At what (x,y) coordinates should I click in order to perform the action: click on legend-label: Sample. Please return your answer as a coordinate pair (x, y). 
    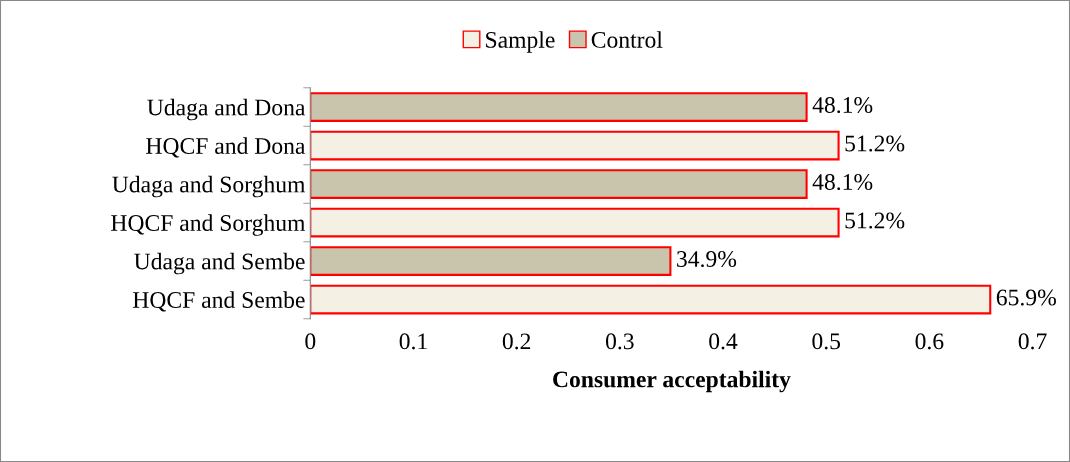
    Looking at the image, I should click on (520, 42).